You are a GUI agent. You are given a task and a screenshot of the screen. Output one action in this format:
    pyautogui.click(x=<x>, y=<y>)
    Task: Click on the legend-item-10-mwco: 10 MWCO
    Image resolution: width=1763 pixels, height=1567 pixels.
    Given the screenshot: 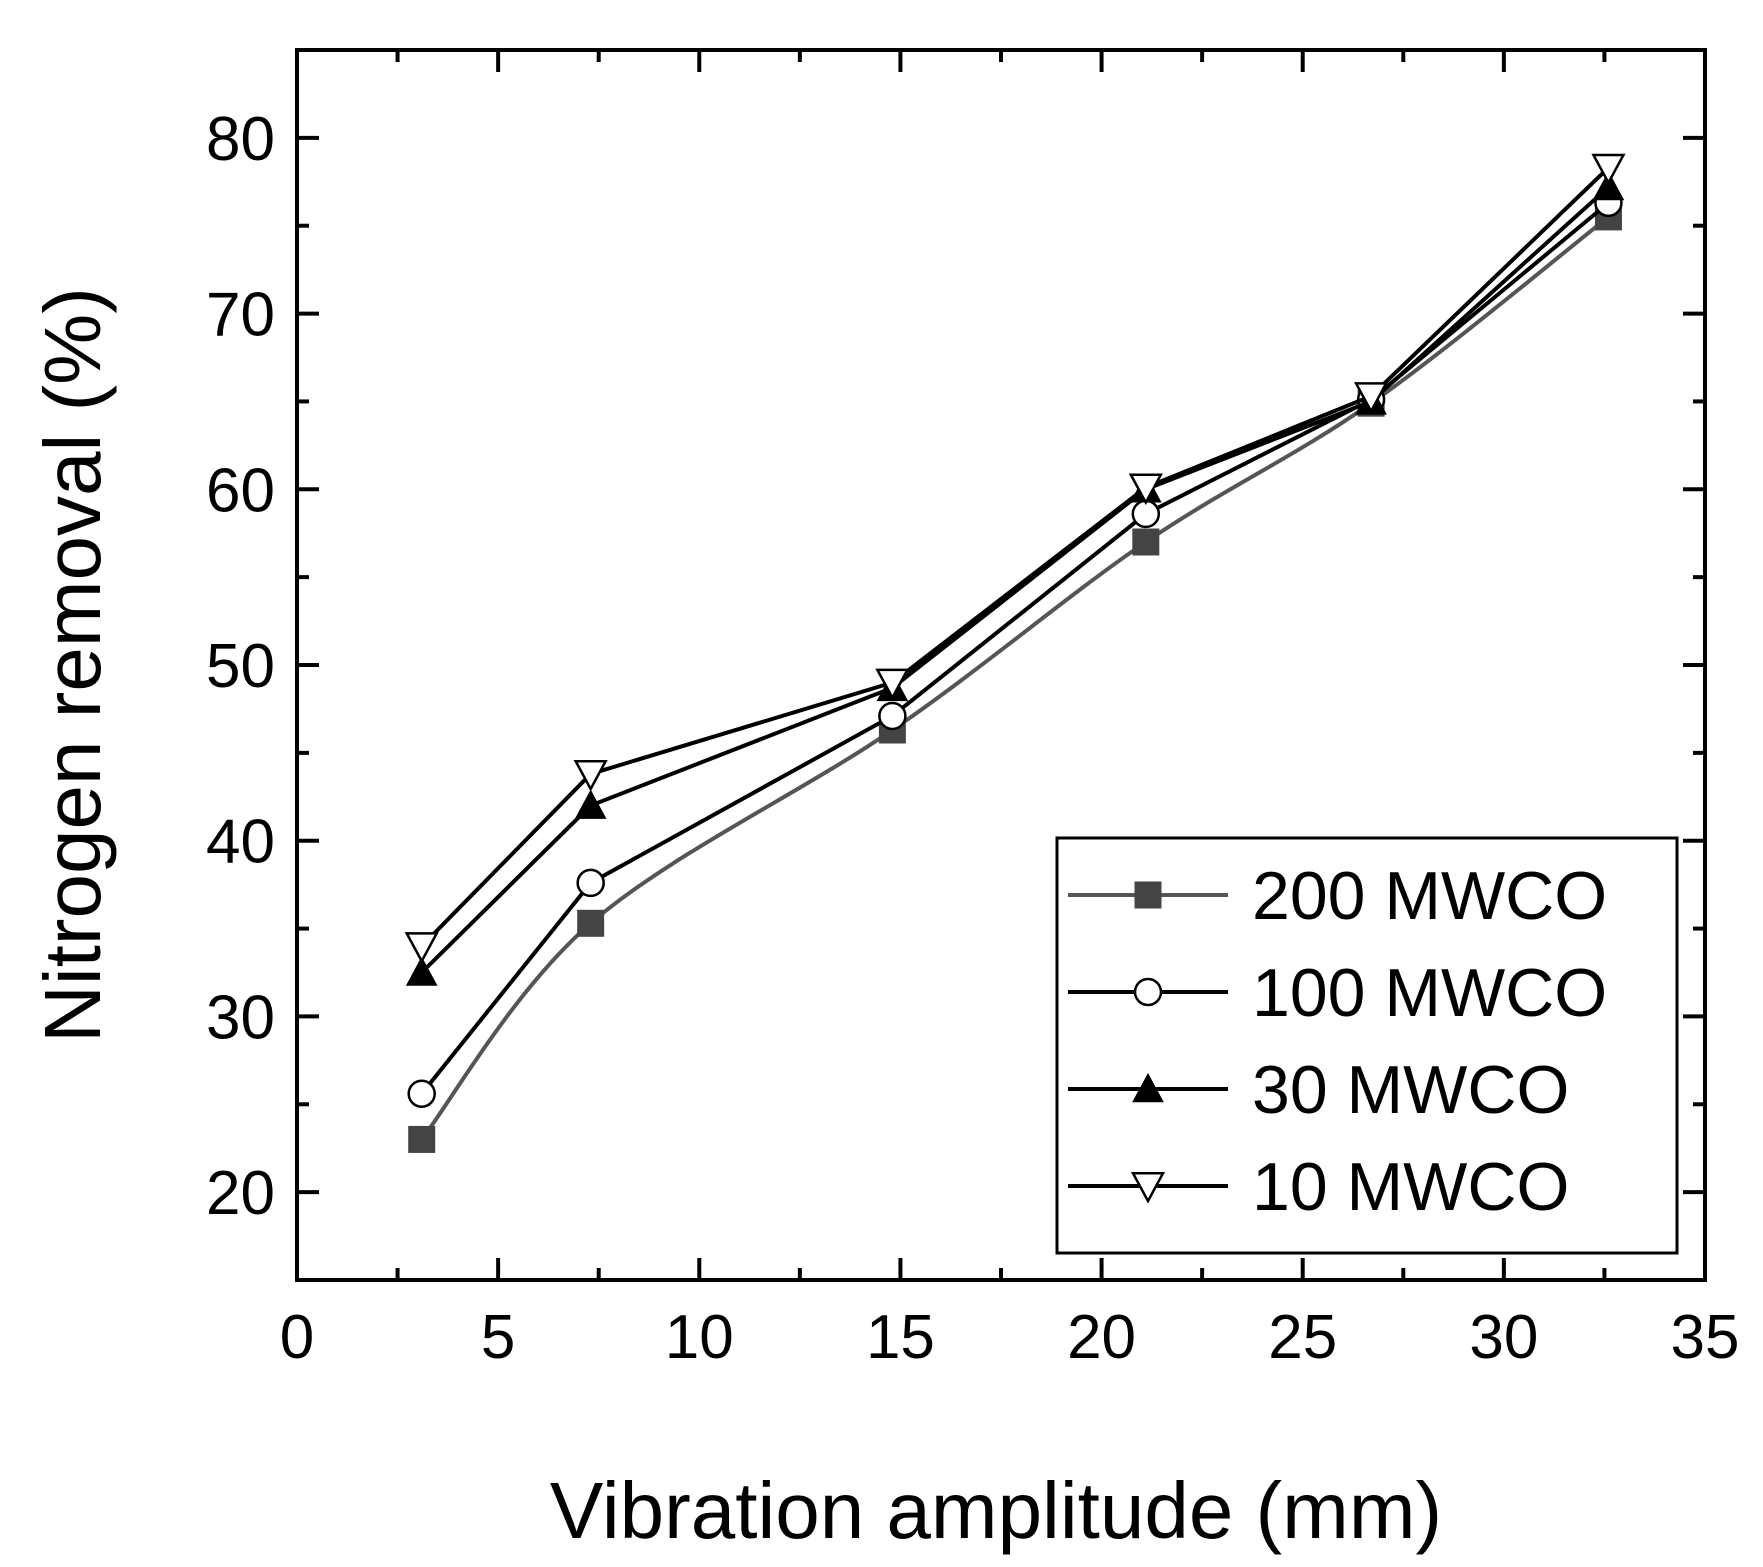 What is the action you would take?
    pyautogui.click(x=1318, y=1187)
    